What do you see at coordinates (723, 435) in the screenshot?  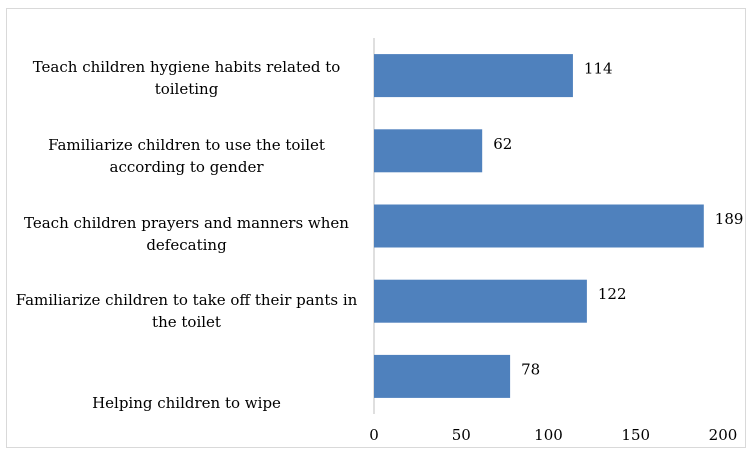 I see `x-tick-label: 200` at bounding box center [723, 435].